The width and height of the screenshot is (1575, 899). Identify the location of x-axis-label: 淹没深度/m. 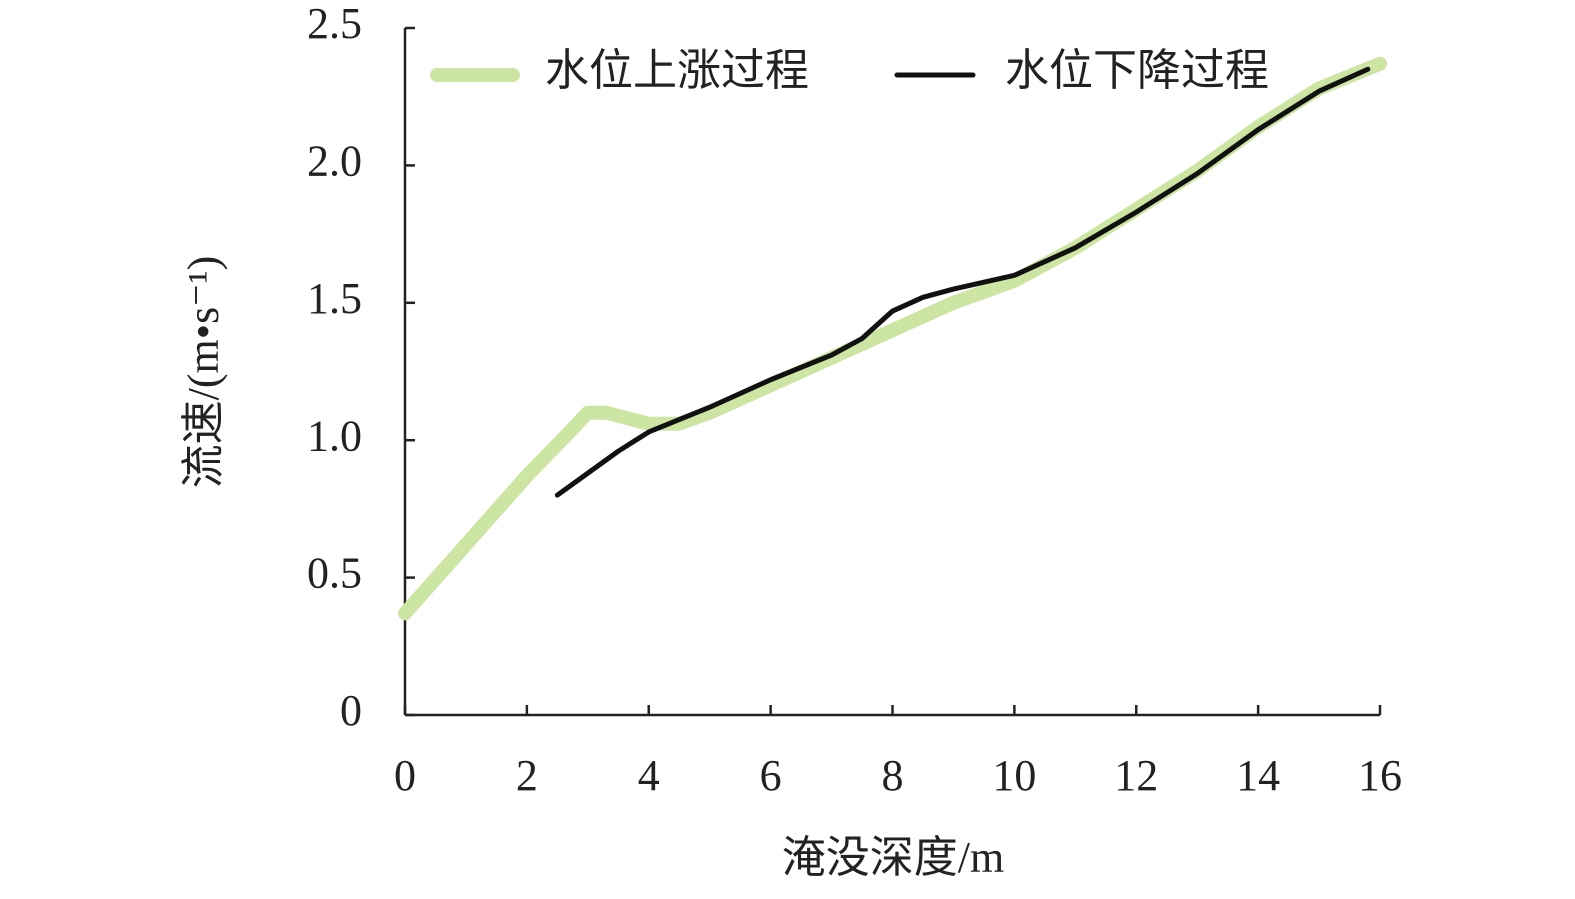
(893, 857).